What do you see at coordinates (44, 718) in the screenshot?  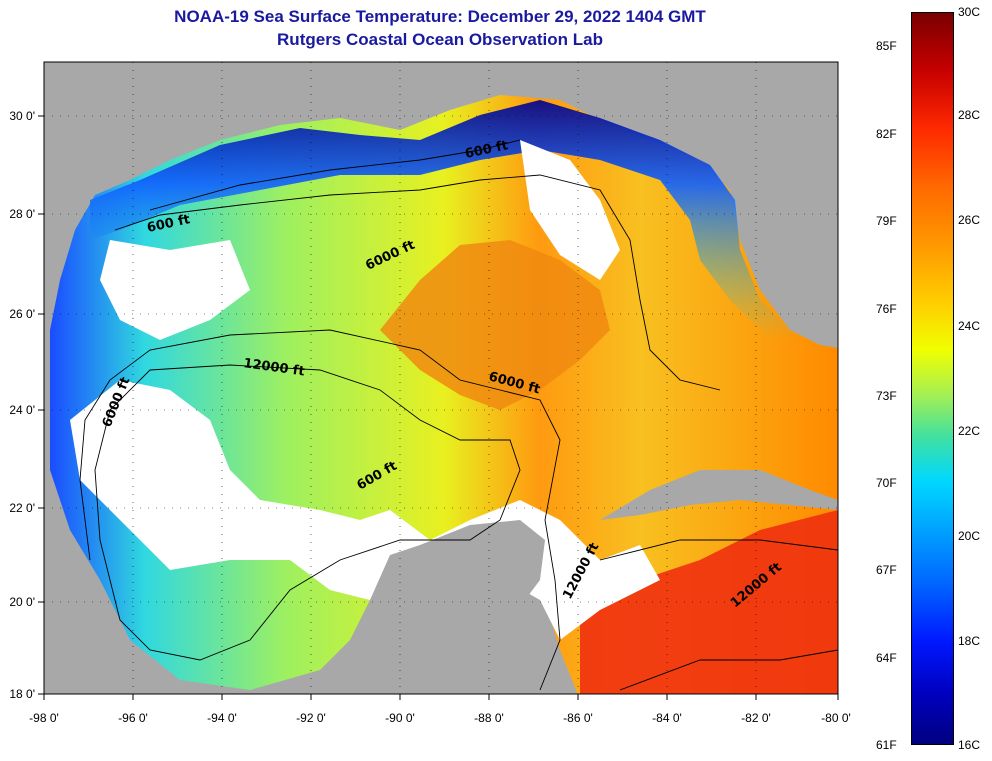 I see `lon-tick-label: -98 0'` at bounding box center [44, 718].